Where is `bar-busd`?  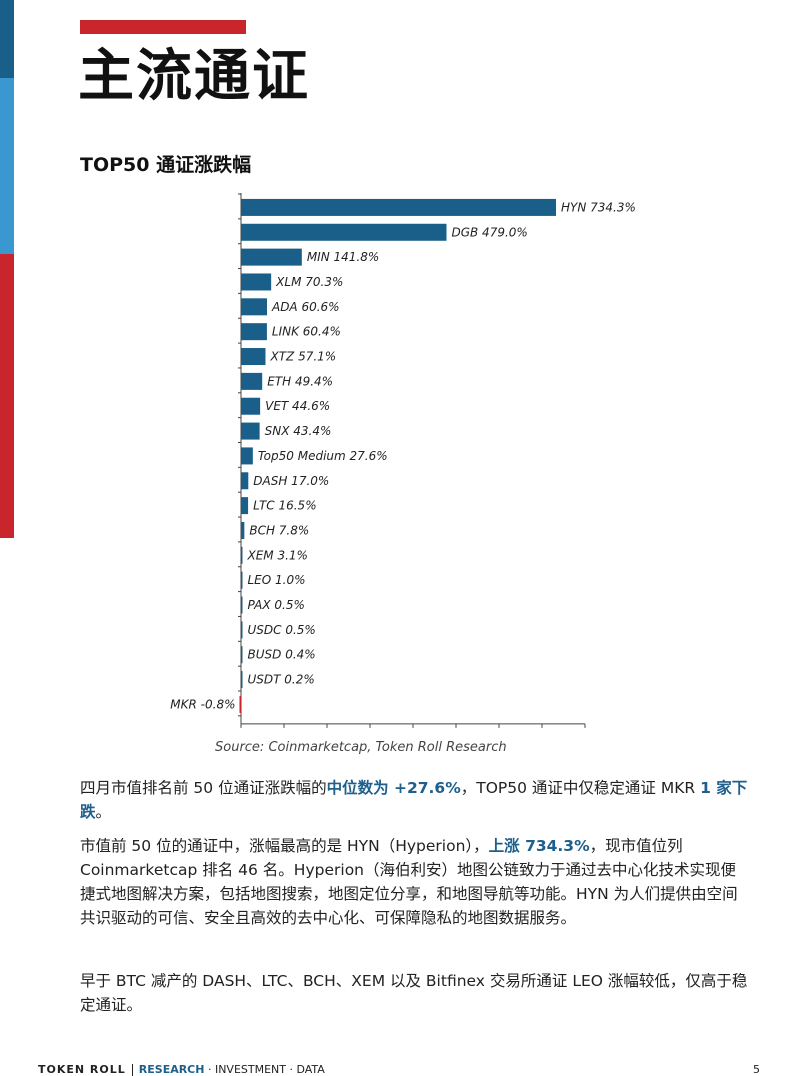 bar-busd is located at coordinates (242, 655).